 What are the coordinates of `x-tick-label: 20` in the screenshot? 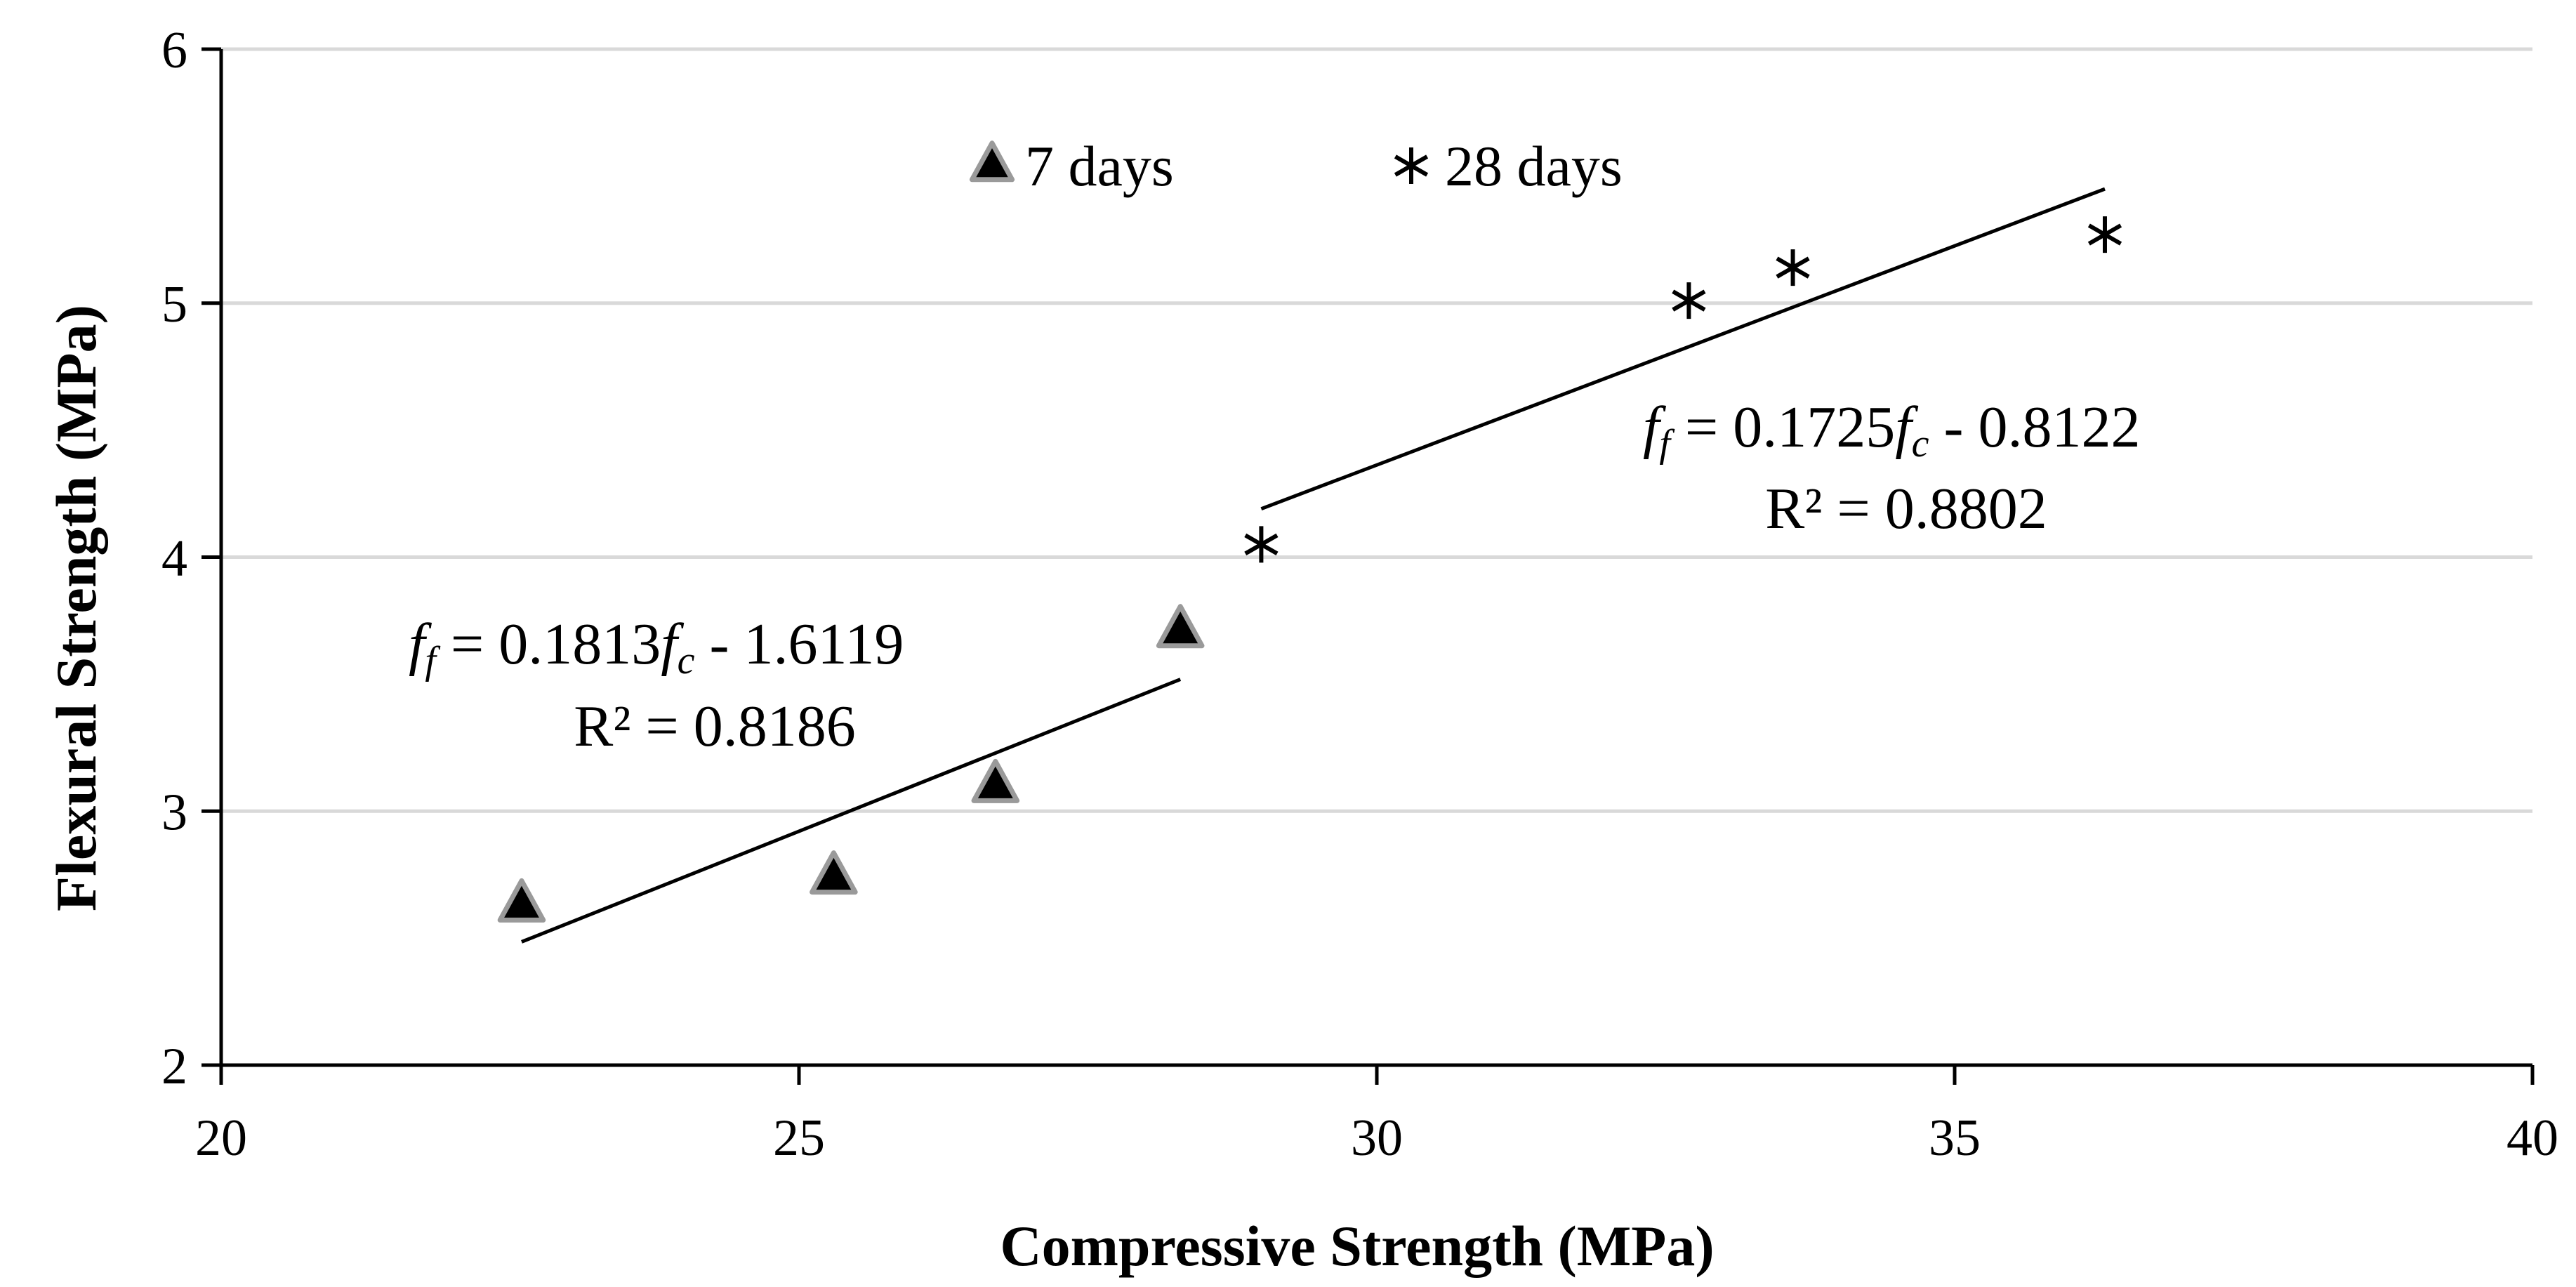 It's located at (221, 1138).